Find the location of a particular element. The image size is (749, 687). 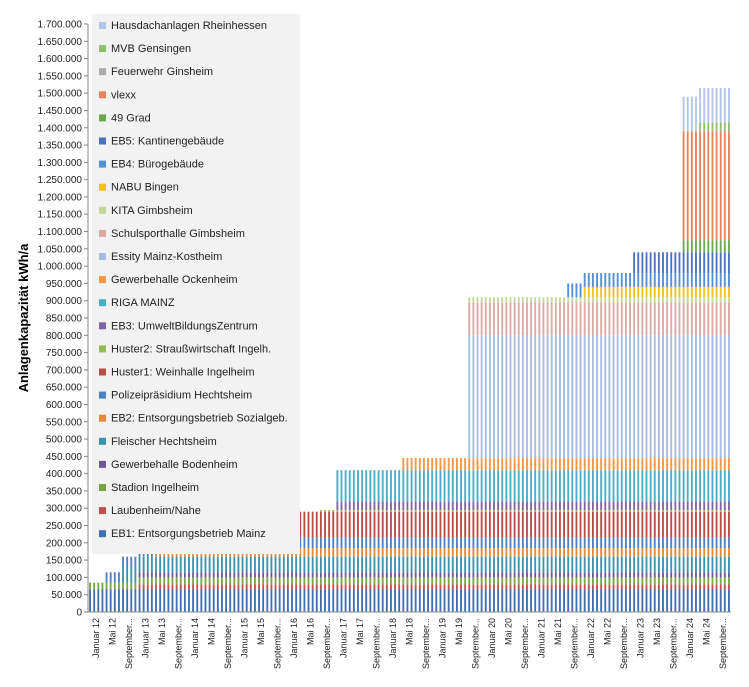

y-tick-label: 500.000 is located at coordinates (64, 440).